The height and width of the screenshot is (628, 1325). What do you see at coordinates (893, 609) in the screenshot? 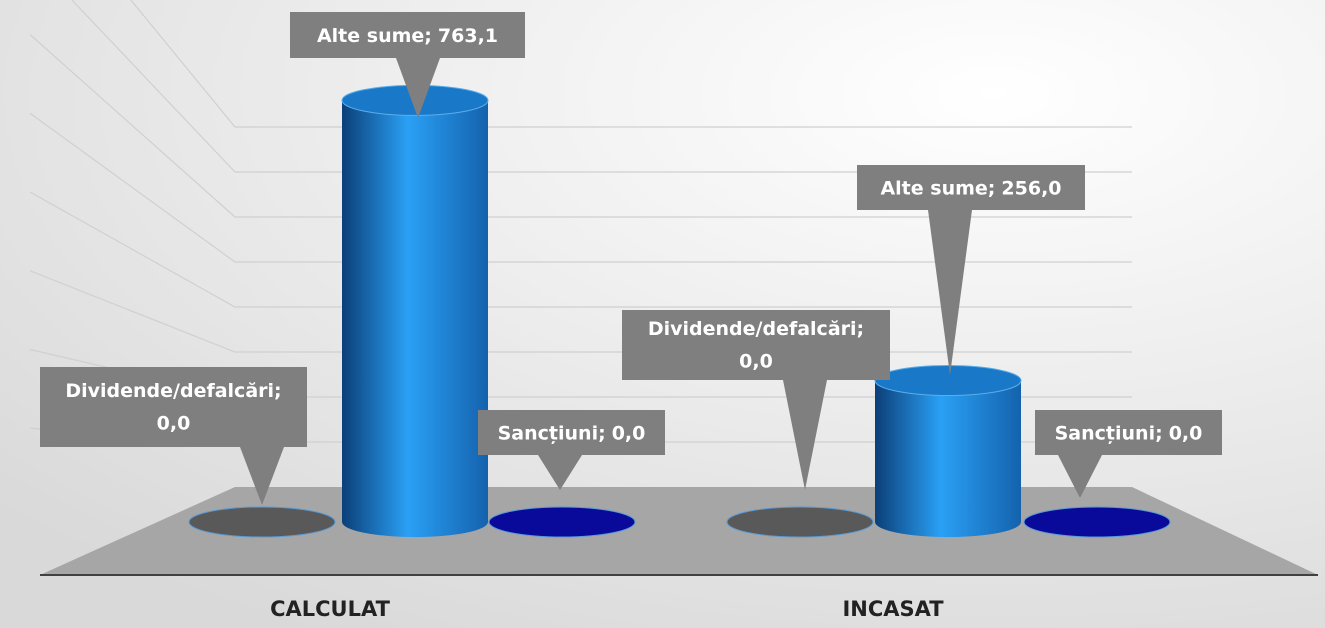
I see `x-tick-label: INCASAT` at bounding box center [893, 609].